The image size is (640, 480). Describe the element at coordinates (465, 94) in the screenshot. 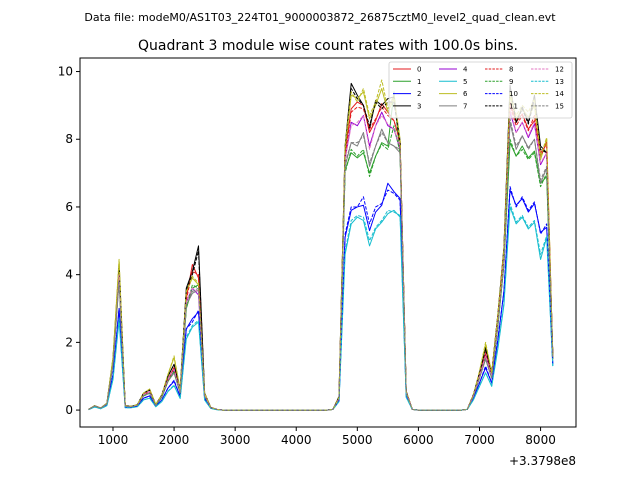

I see `legend-label-6: 6` at that location.